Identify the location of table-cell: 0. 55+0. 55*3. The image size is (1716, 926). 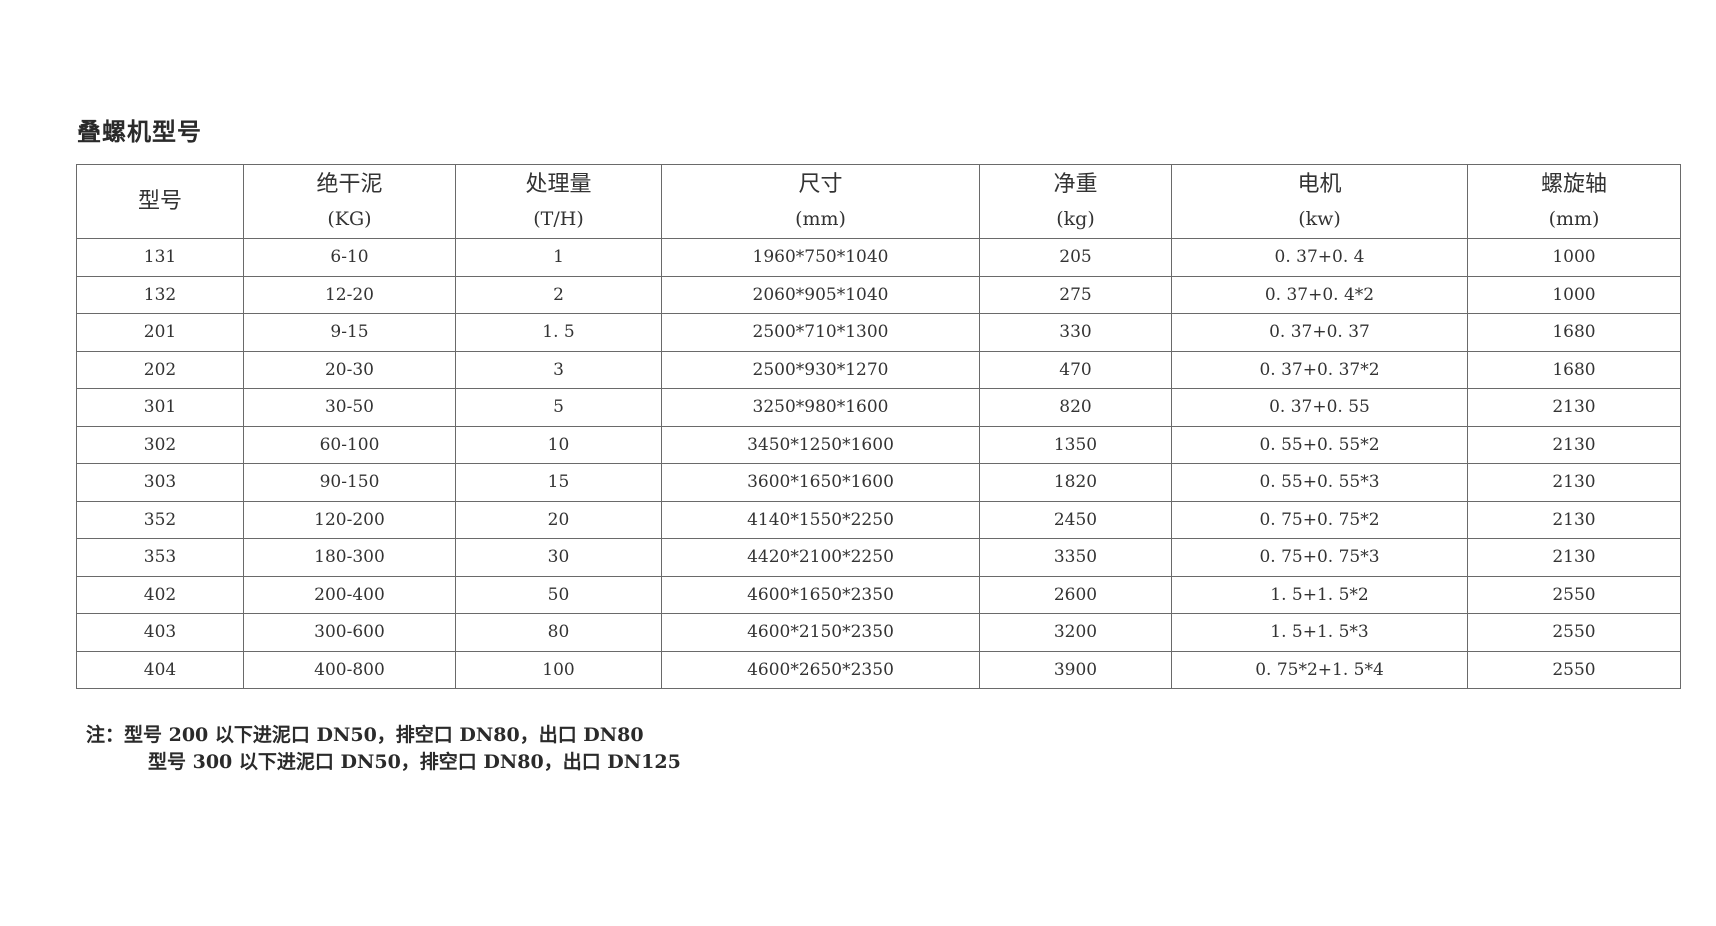
(1319, 482).